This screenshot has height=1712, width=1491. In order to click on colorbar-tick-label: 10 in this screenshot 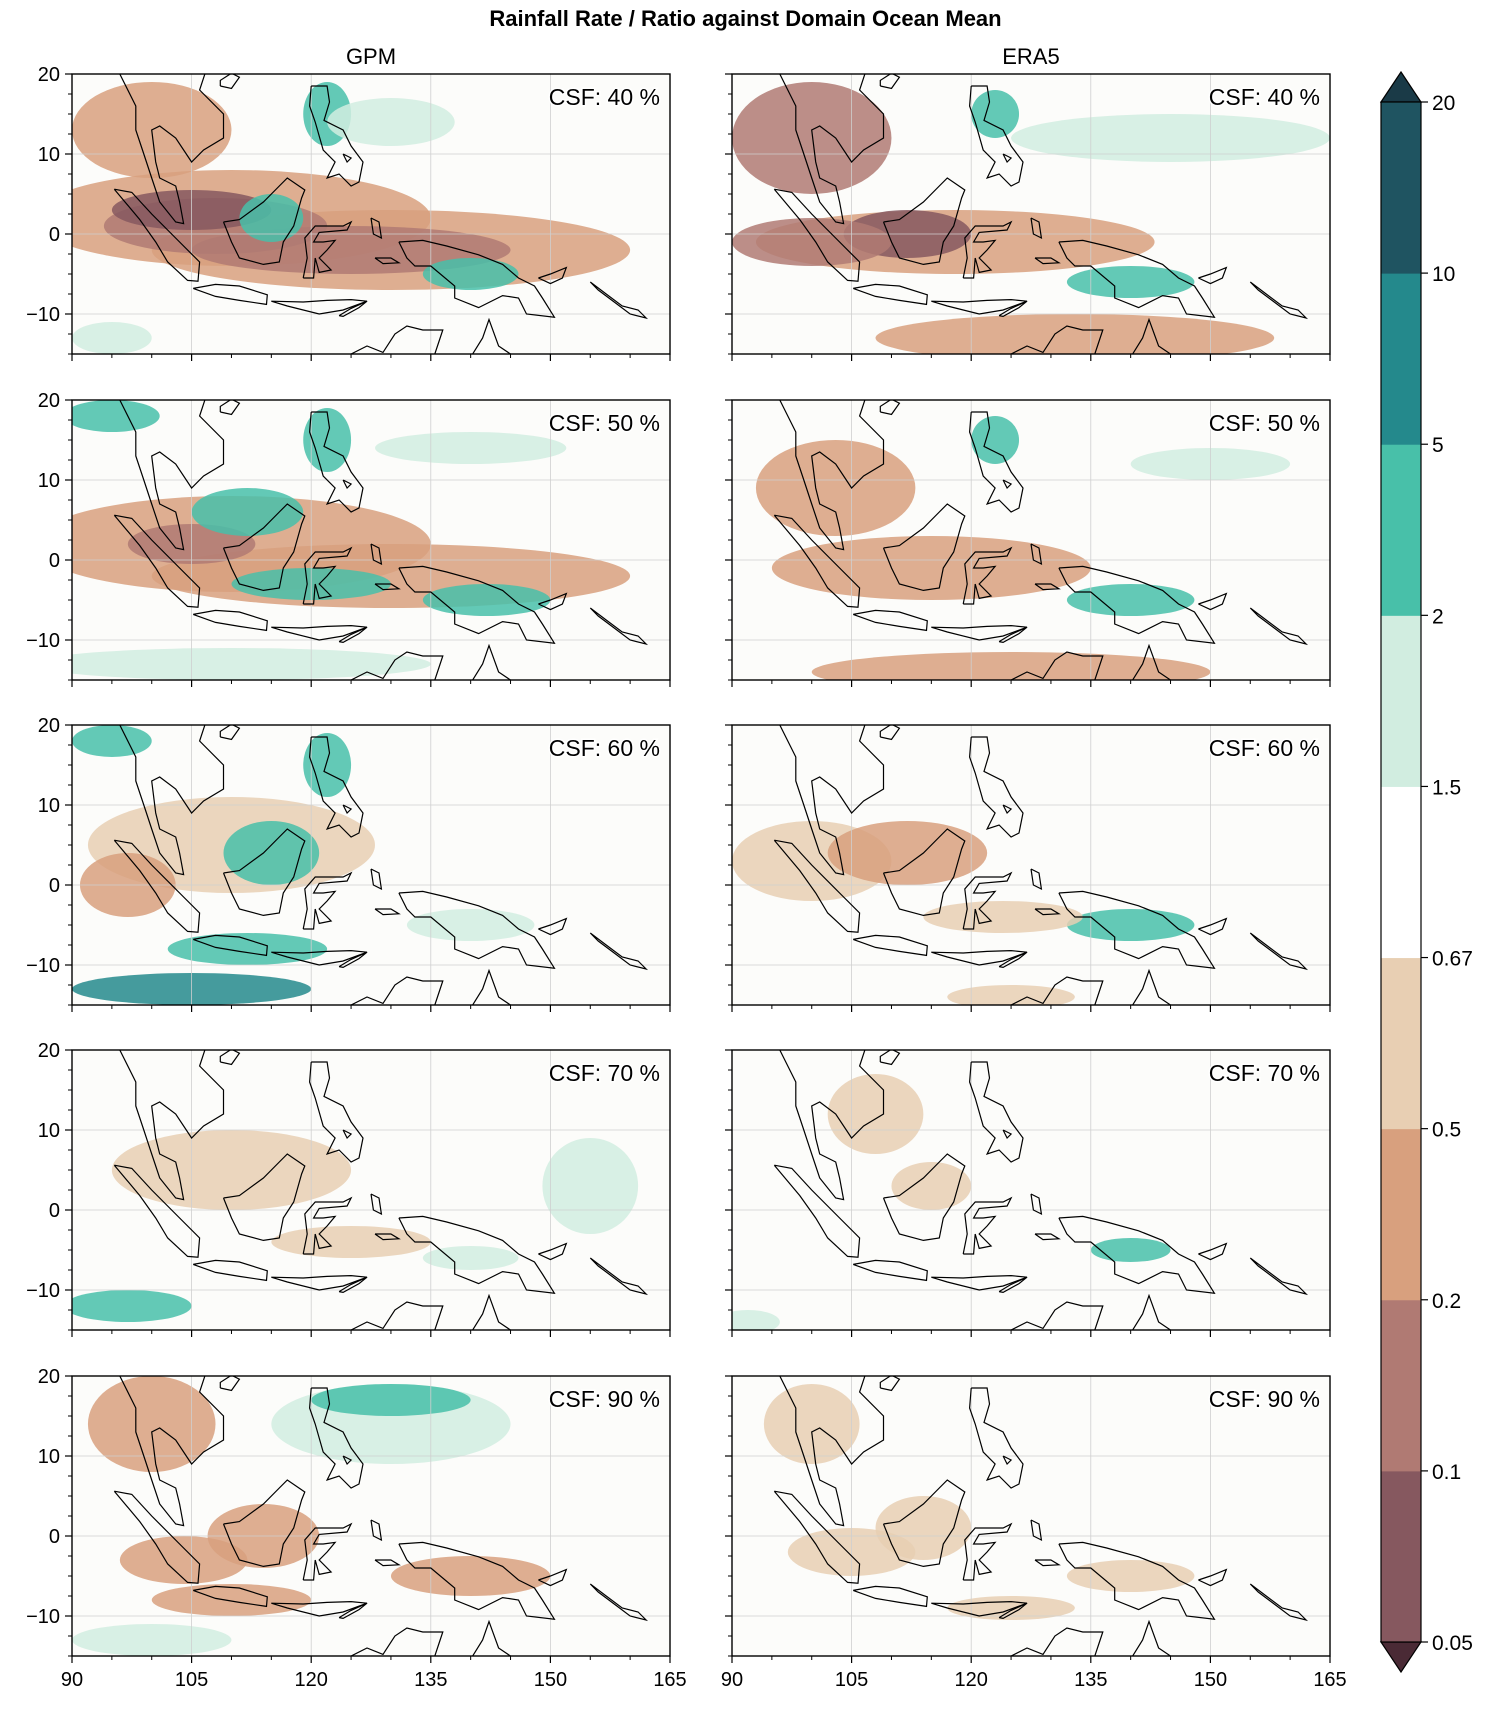, I will do `click(1443, 274)`.